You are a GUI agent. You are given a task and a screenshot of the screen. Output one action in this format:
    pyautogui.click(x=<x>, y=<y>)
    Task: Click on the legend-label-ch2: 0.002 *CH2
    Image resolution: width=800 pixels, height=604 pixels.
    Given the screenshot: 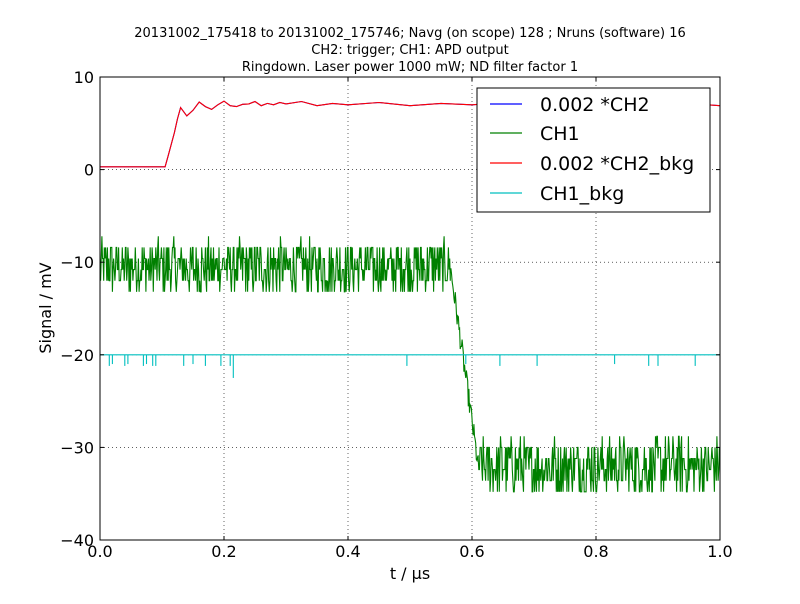 What is the action you would take?
    pyautogui.click(x=595, y=105)
    